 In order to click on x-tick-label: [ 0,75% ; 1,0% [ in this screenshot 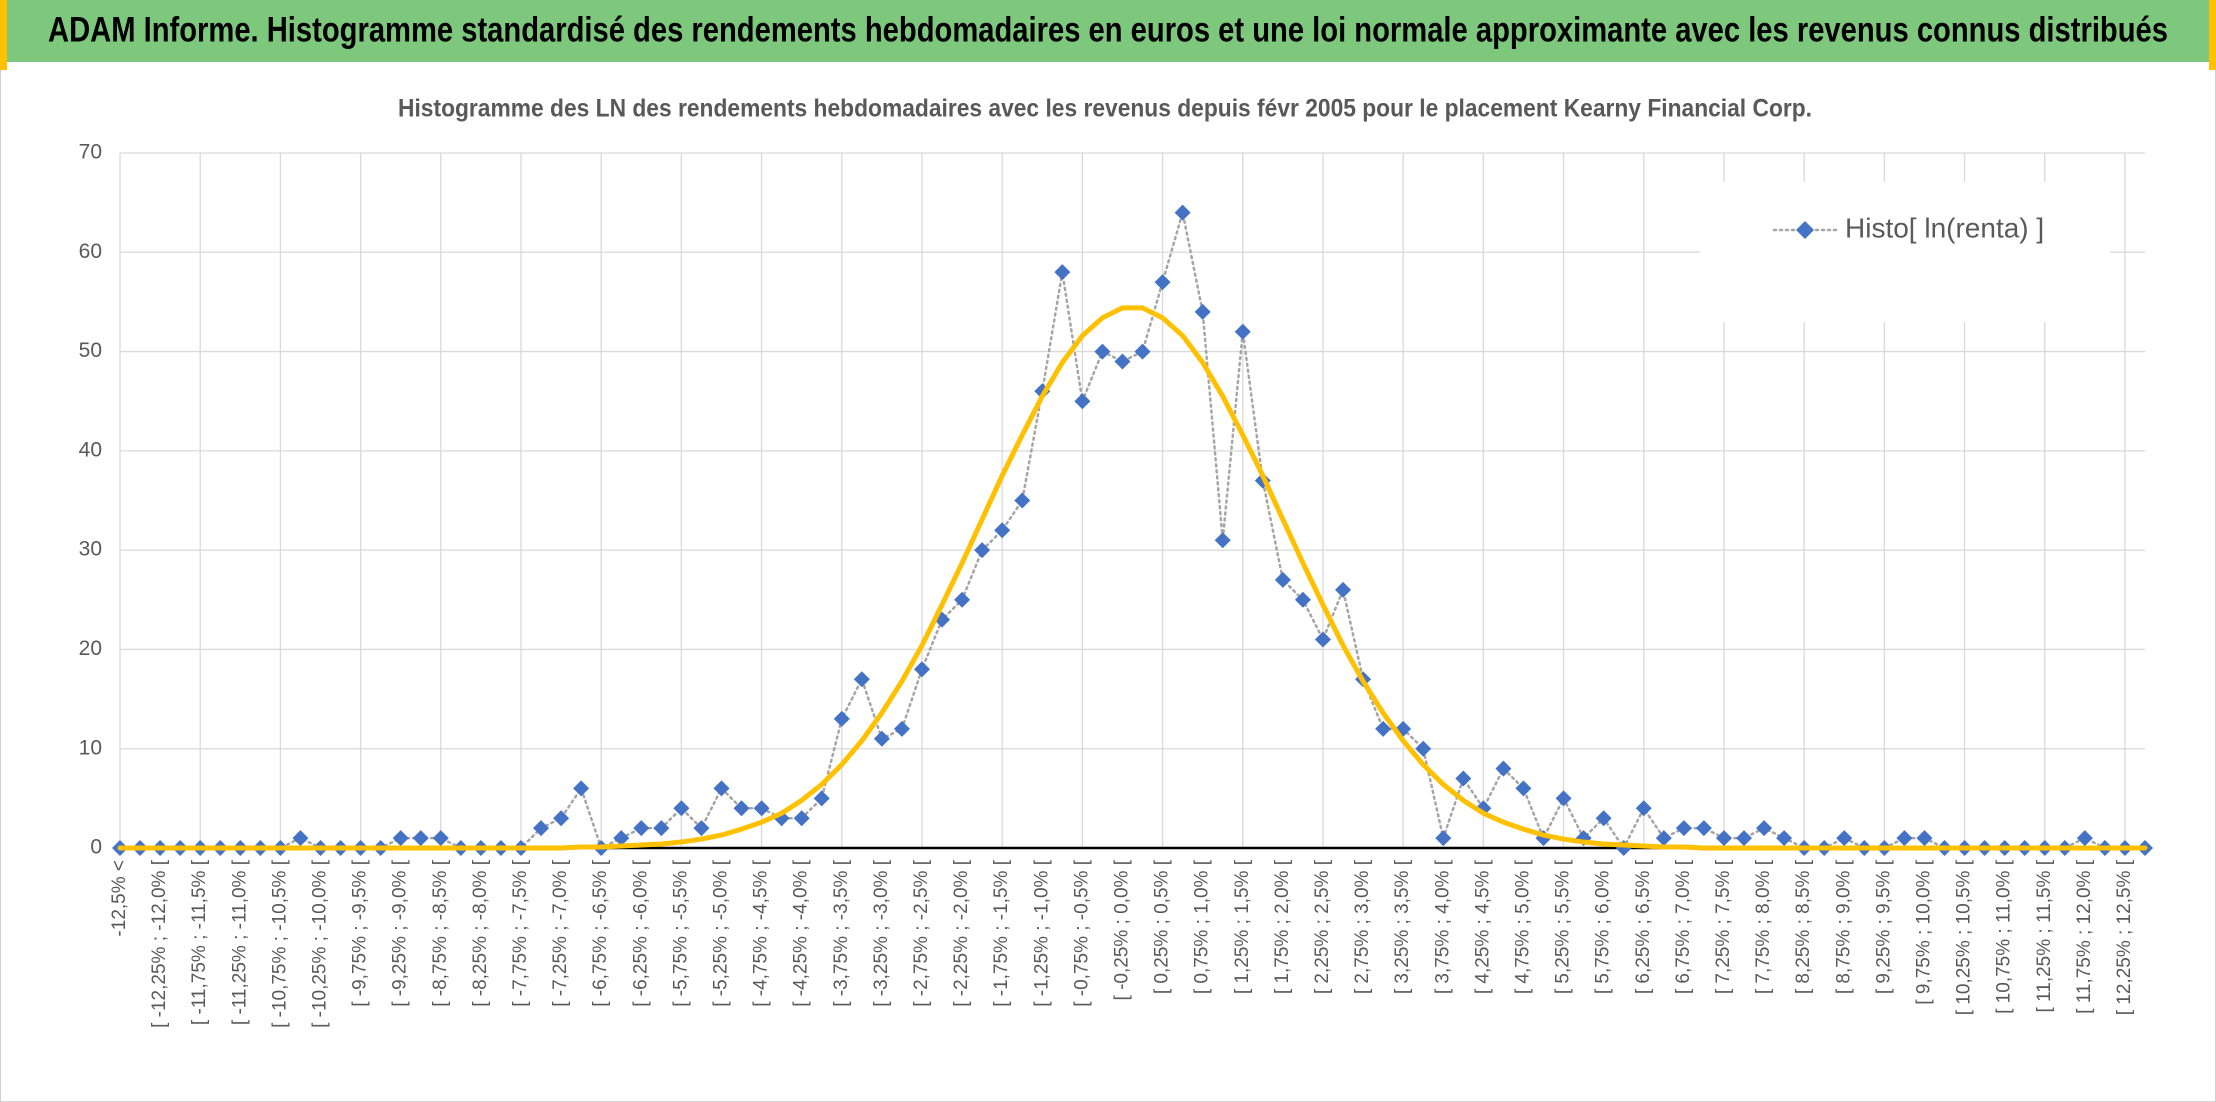, I will do `click(1202, 926)`.